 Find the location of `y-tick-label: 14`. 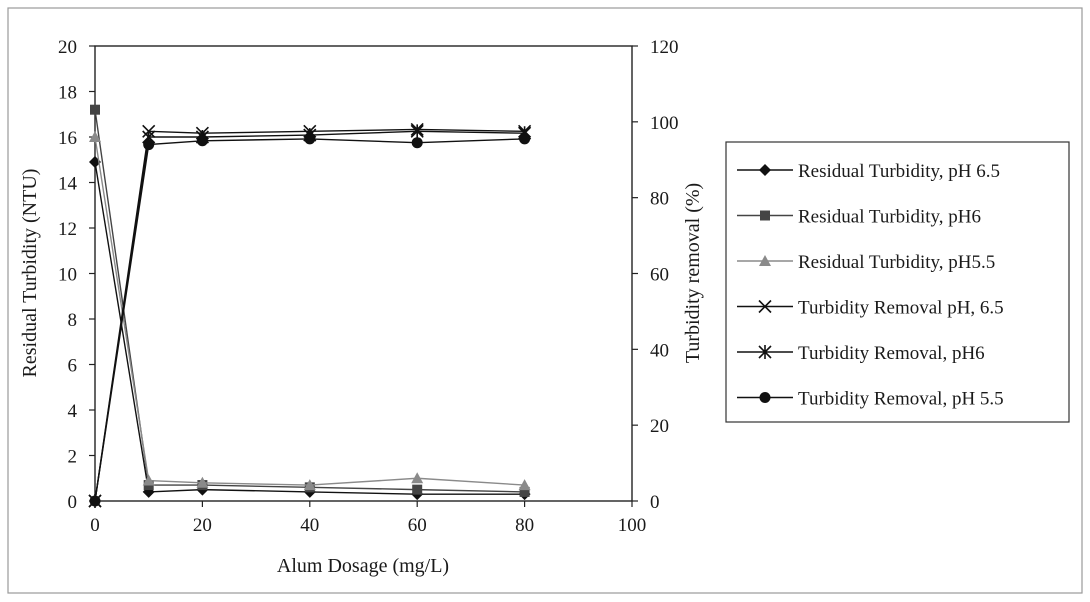

y-tick-label: 14 is located at coordinates (68, 184).